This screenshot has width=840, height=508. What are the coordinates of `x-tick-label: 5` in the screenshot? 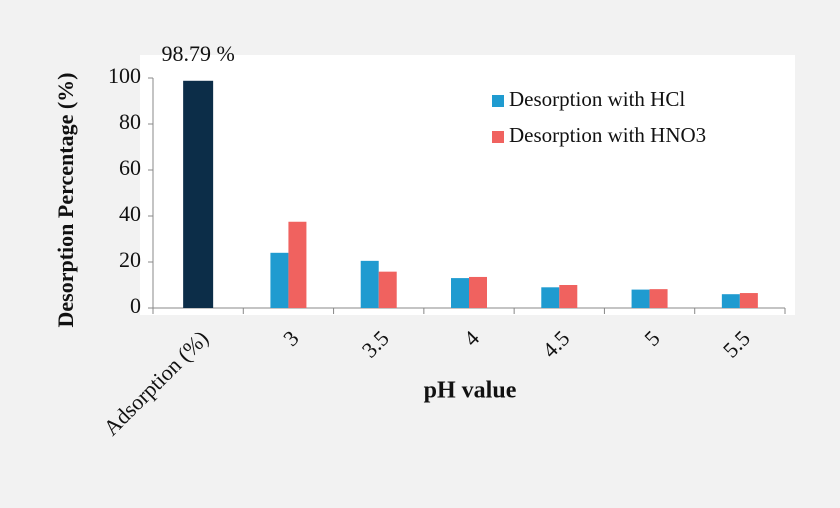 It's located at (651, 337).